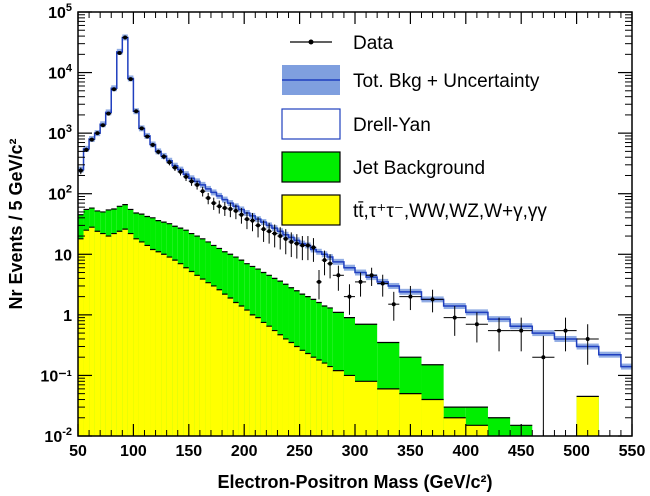 The image size is (650, 496). Describe the element at coordinates (311, 167) in the screenshot. I see `legend-jet-swatch` at that location.